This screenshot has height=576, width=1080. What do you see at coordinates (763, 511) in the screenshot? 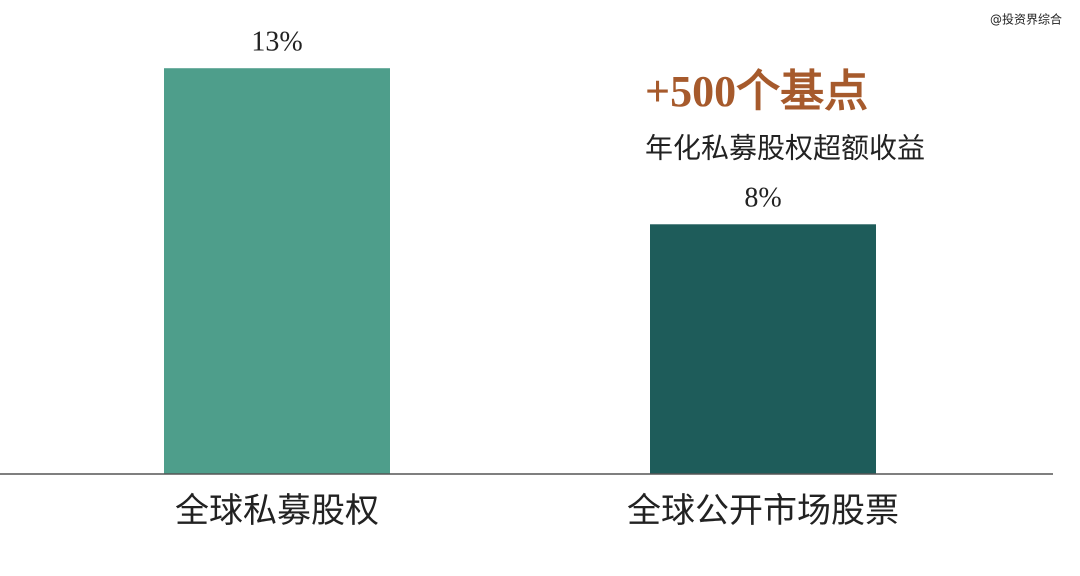
I see `x-tick-label: 全球公开市场股票` at bounding box center [763, 511].